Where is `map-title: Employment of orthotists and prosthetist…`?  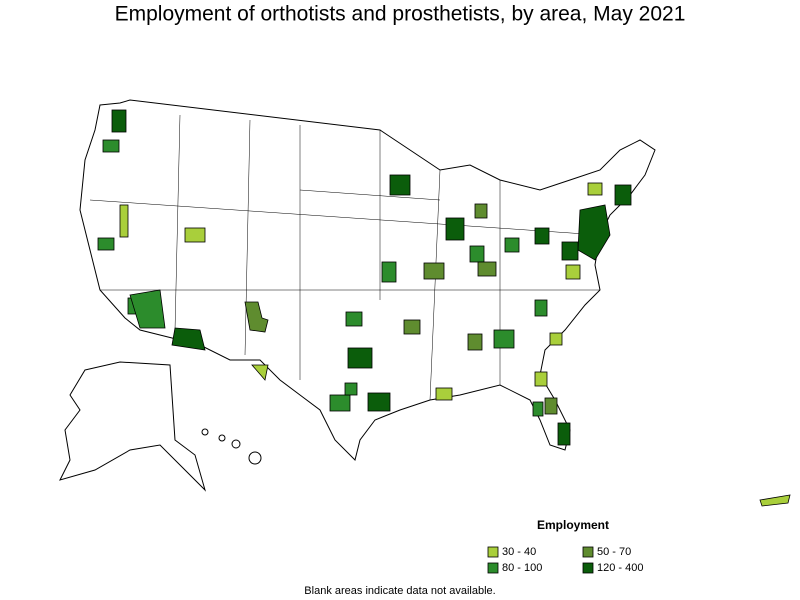
map-title: Employment of orthotists and prosthetist… is located at coordinates (400, 14).